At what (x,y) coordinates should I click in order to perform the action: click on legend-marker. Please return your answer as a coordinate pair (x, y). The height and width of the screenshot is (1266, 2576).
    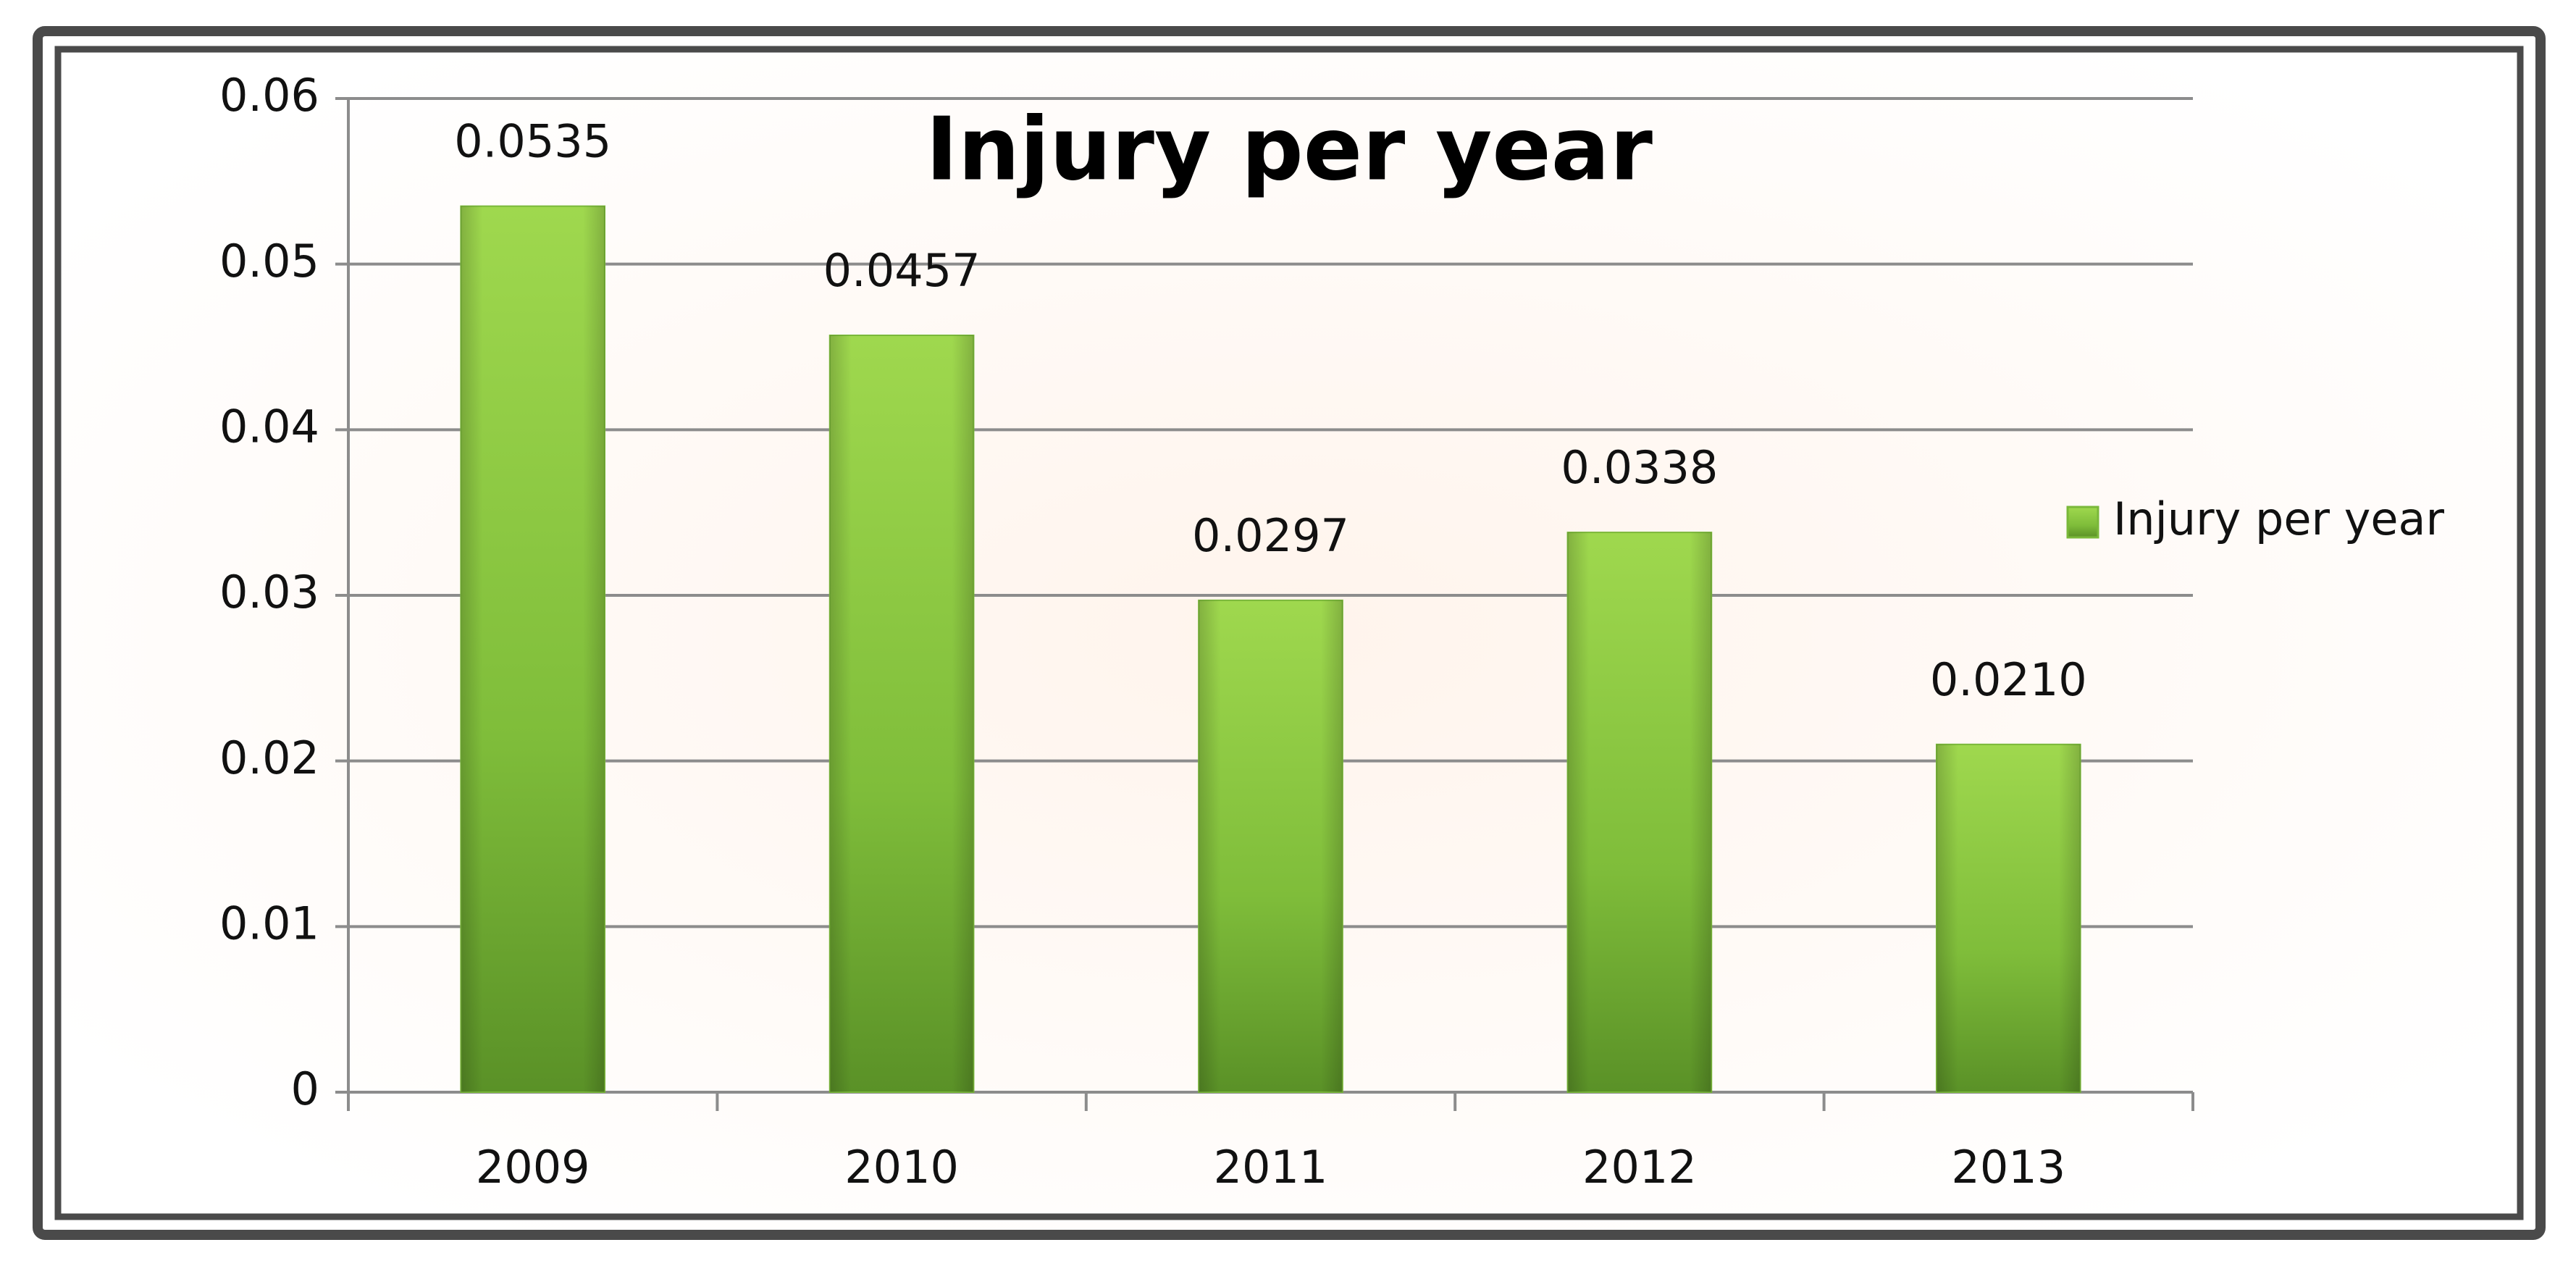
    Looking at the image, I should click on (2082, 522).